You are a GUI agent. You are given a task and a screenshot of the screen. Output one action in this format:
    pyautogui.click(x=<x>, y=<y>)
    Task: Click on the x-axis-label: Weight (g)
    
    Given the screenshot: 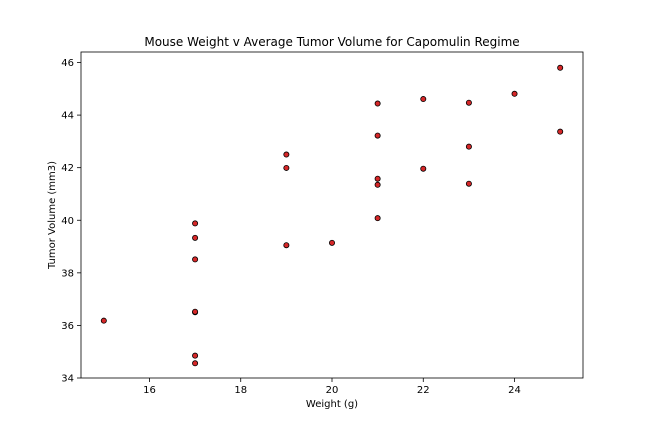 What is the action you would take?
    pyautogui.click(x=332, y=404)
    